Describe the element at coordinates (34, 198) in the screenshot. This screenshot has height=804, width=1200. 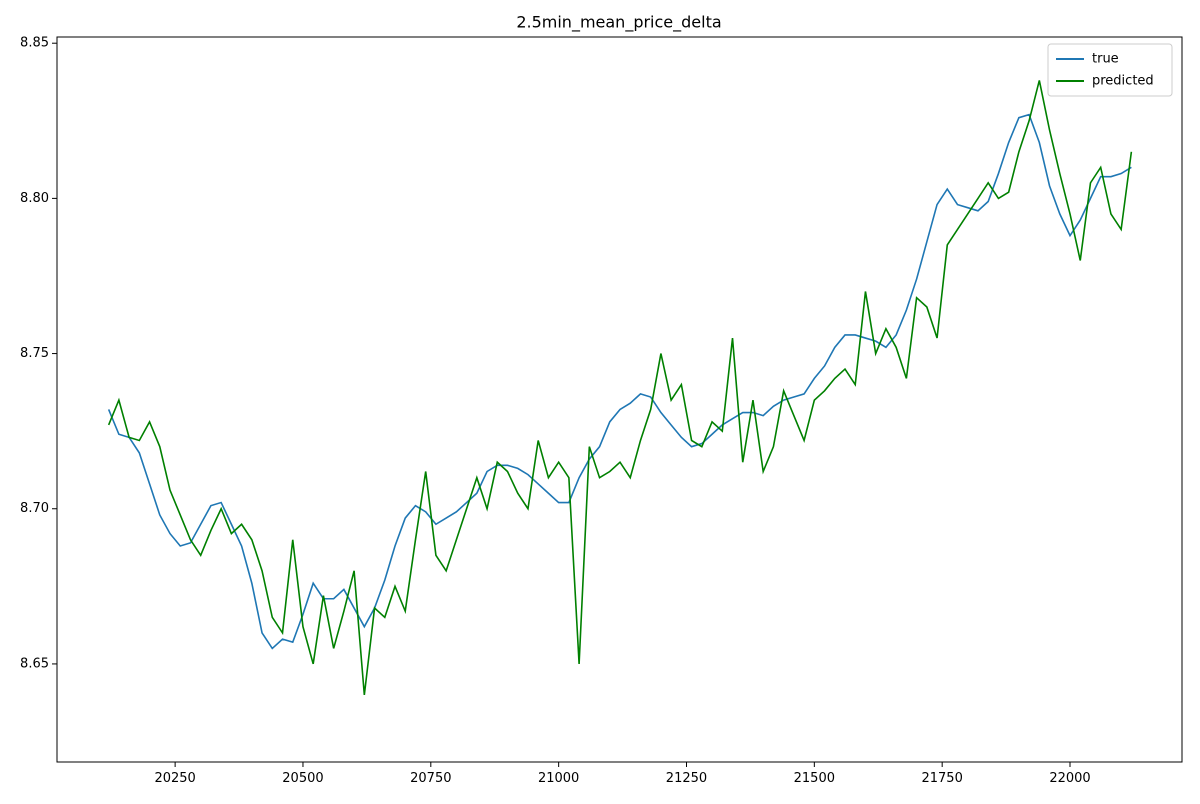
I see `y-tick-label: 8.80` at that location.